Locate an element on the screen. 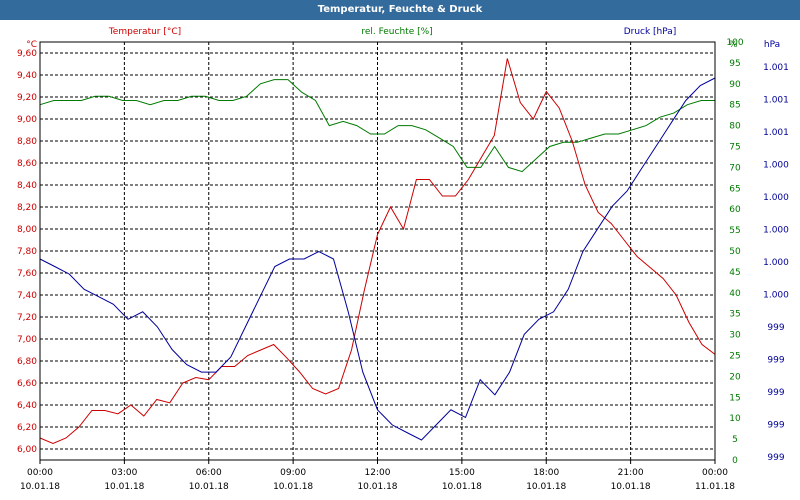 This screenshot has height=500, width=800. temperature-tick-label: 7,00 is located at coordinates (27, 340).